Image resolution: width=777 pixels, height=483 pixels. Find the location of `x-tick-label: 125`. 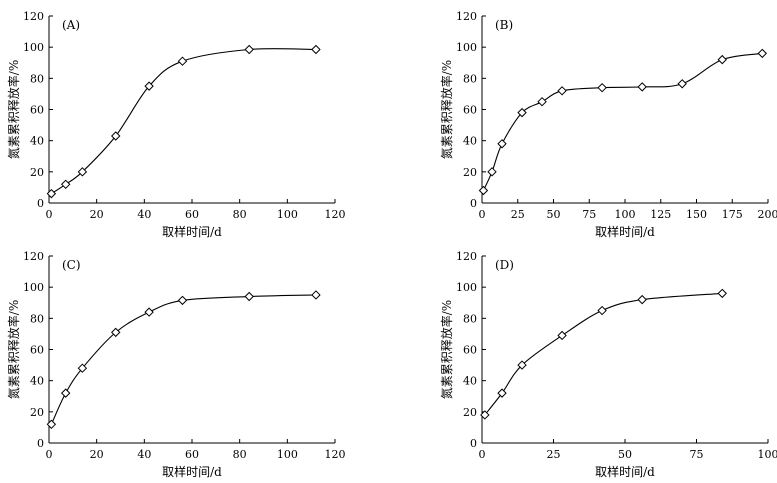

x-tick-label: 125 is located at coordinates (660, 214).